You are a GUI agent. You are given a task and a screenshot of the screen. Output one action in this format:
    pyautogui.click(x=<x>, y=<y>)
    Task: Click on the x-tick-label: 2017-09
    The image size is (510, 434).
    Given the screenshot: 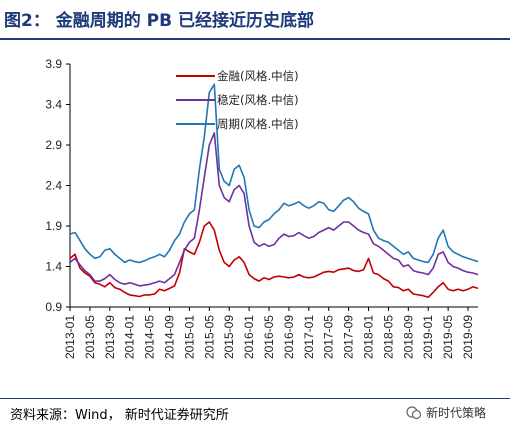 What is the action you would take?
    pyautogui.click(x=349, y=337)
    